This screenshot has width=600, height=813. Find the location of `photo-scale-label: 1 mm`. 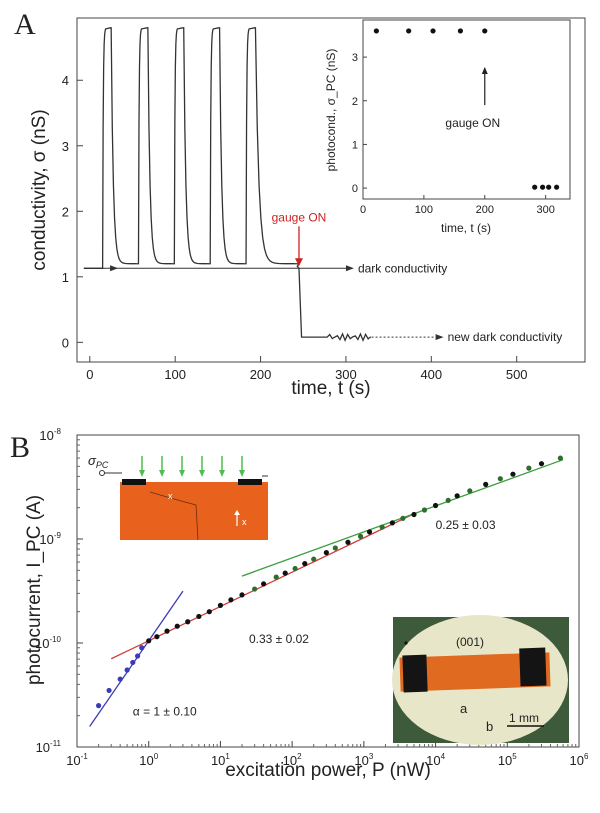

photo-scale-label: 1 mm is located at coordinates (524, 718).